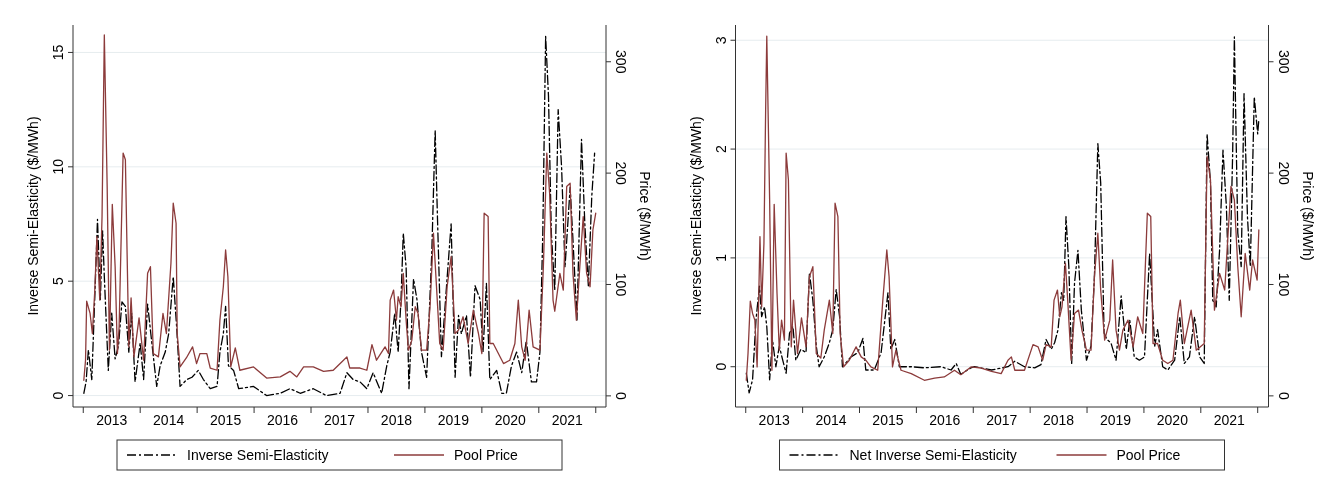  Describe the element at coordinates (720, 257) in the screenshot. I see `y-tick-label: 1` at that location.